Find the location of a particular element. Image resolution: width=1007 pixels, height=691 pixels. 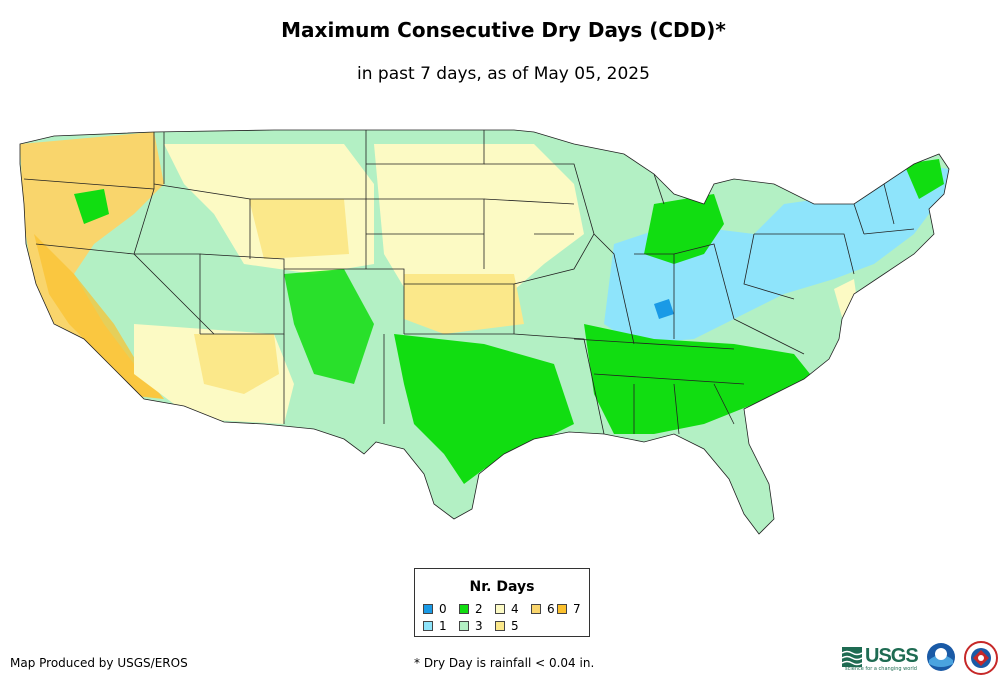

legend-label: 1 is located at coordinates (443, 626).